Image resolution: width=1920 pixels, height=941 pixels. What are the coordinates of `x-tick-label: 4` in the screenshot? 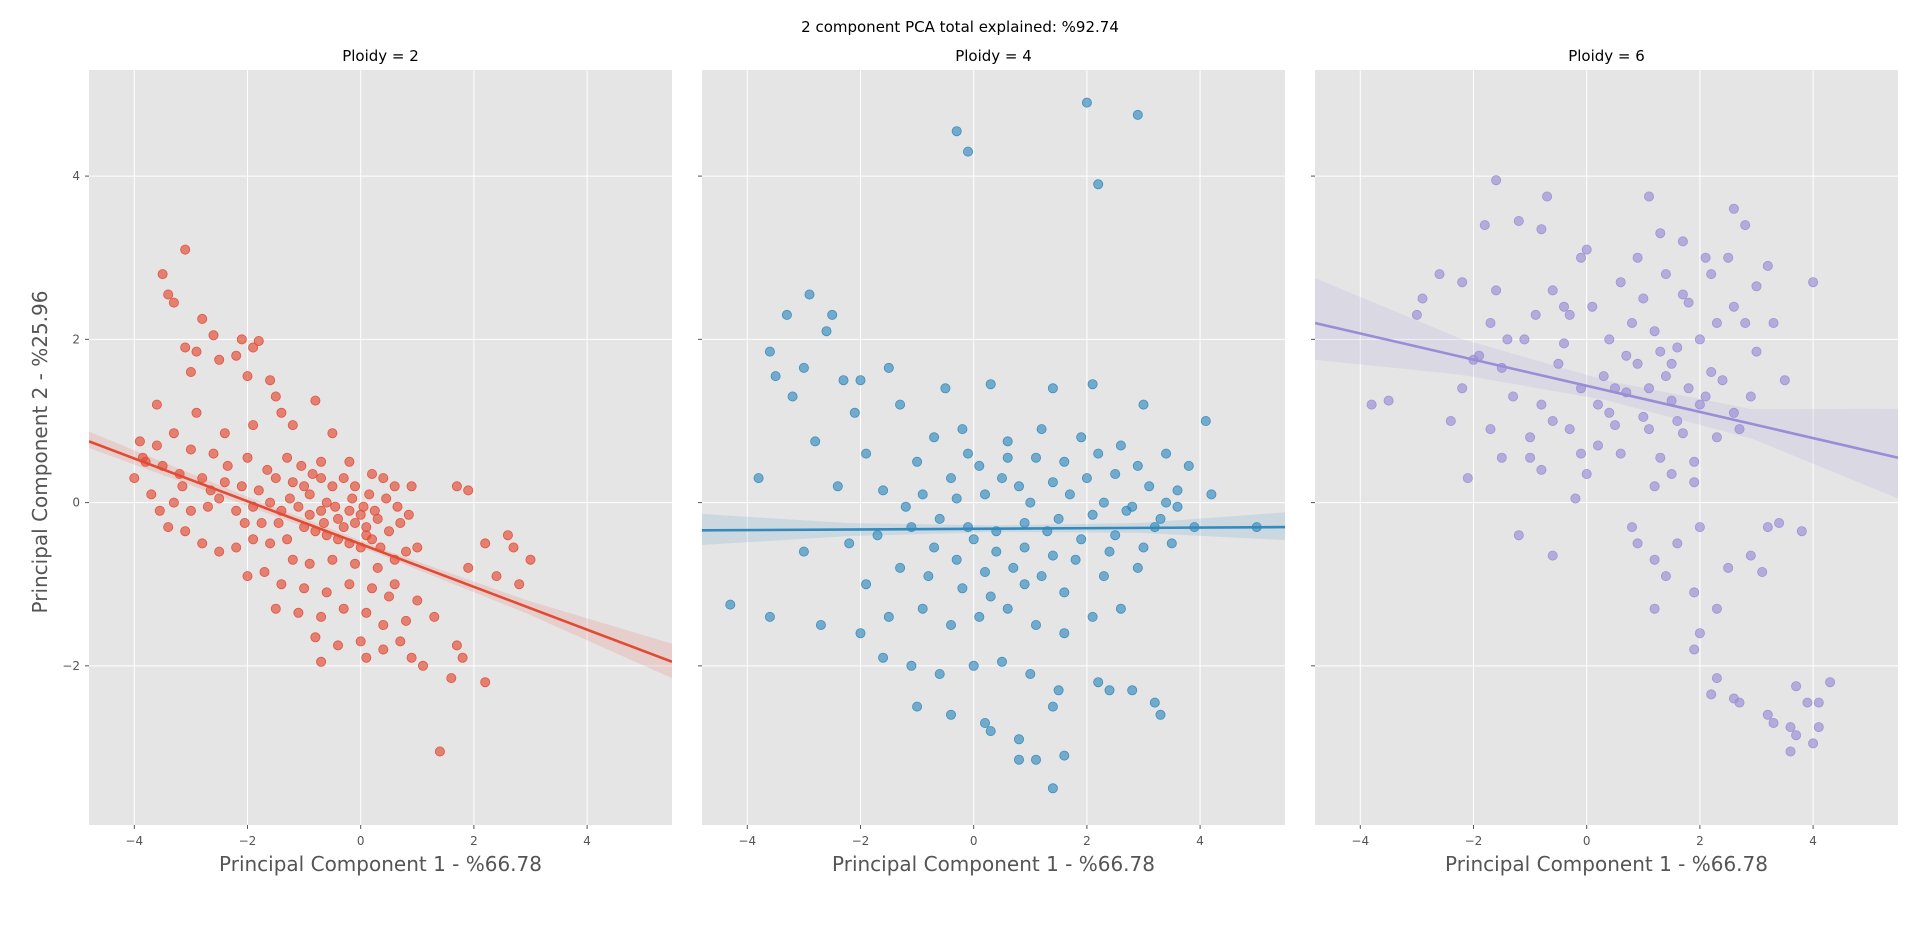 It's located at (1200, 841).